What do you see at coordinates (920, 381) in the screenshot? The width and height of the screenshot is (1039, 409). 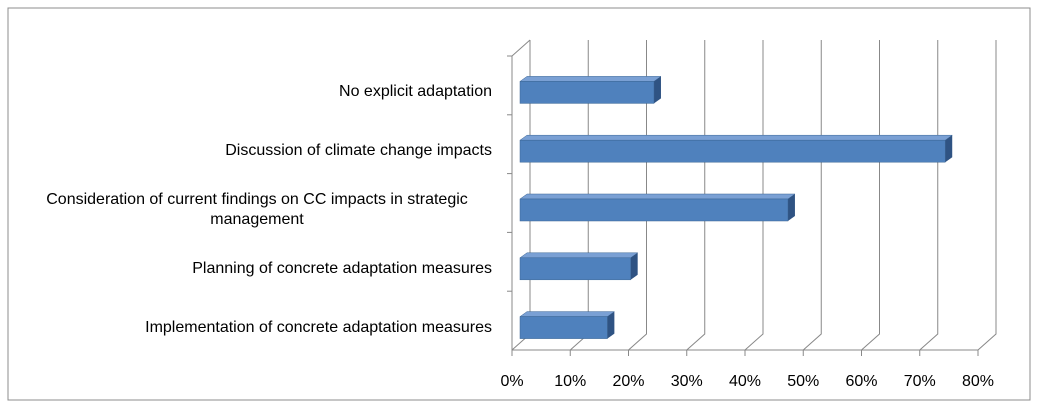 I see `x-tick-label: 70%` at bounding box center [920, 381].